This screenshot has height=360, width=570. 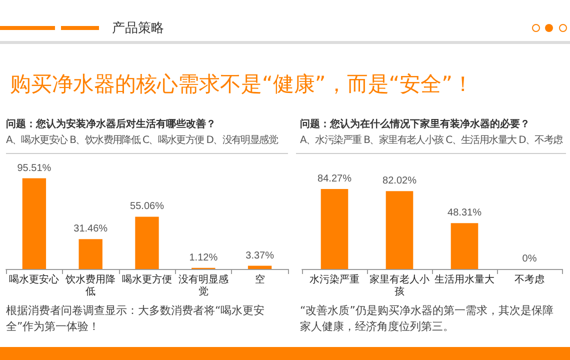 I want to click on data-label: 95.51%, so click(x=34, y=168).